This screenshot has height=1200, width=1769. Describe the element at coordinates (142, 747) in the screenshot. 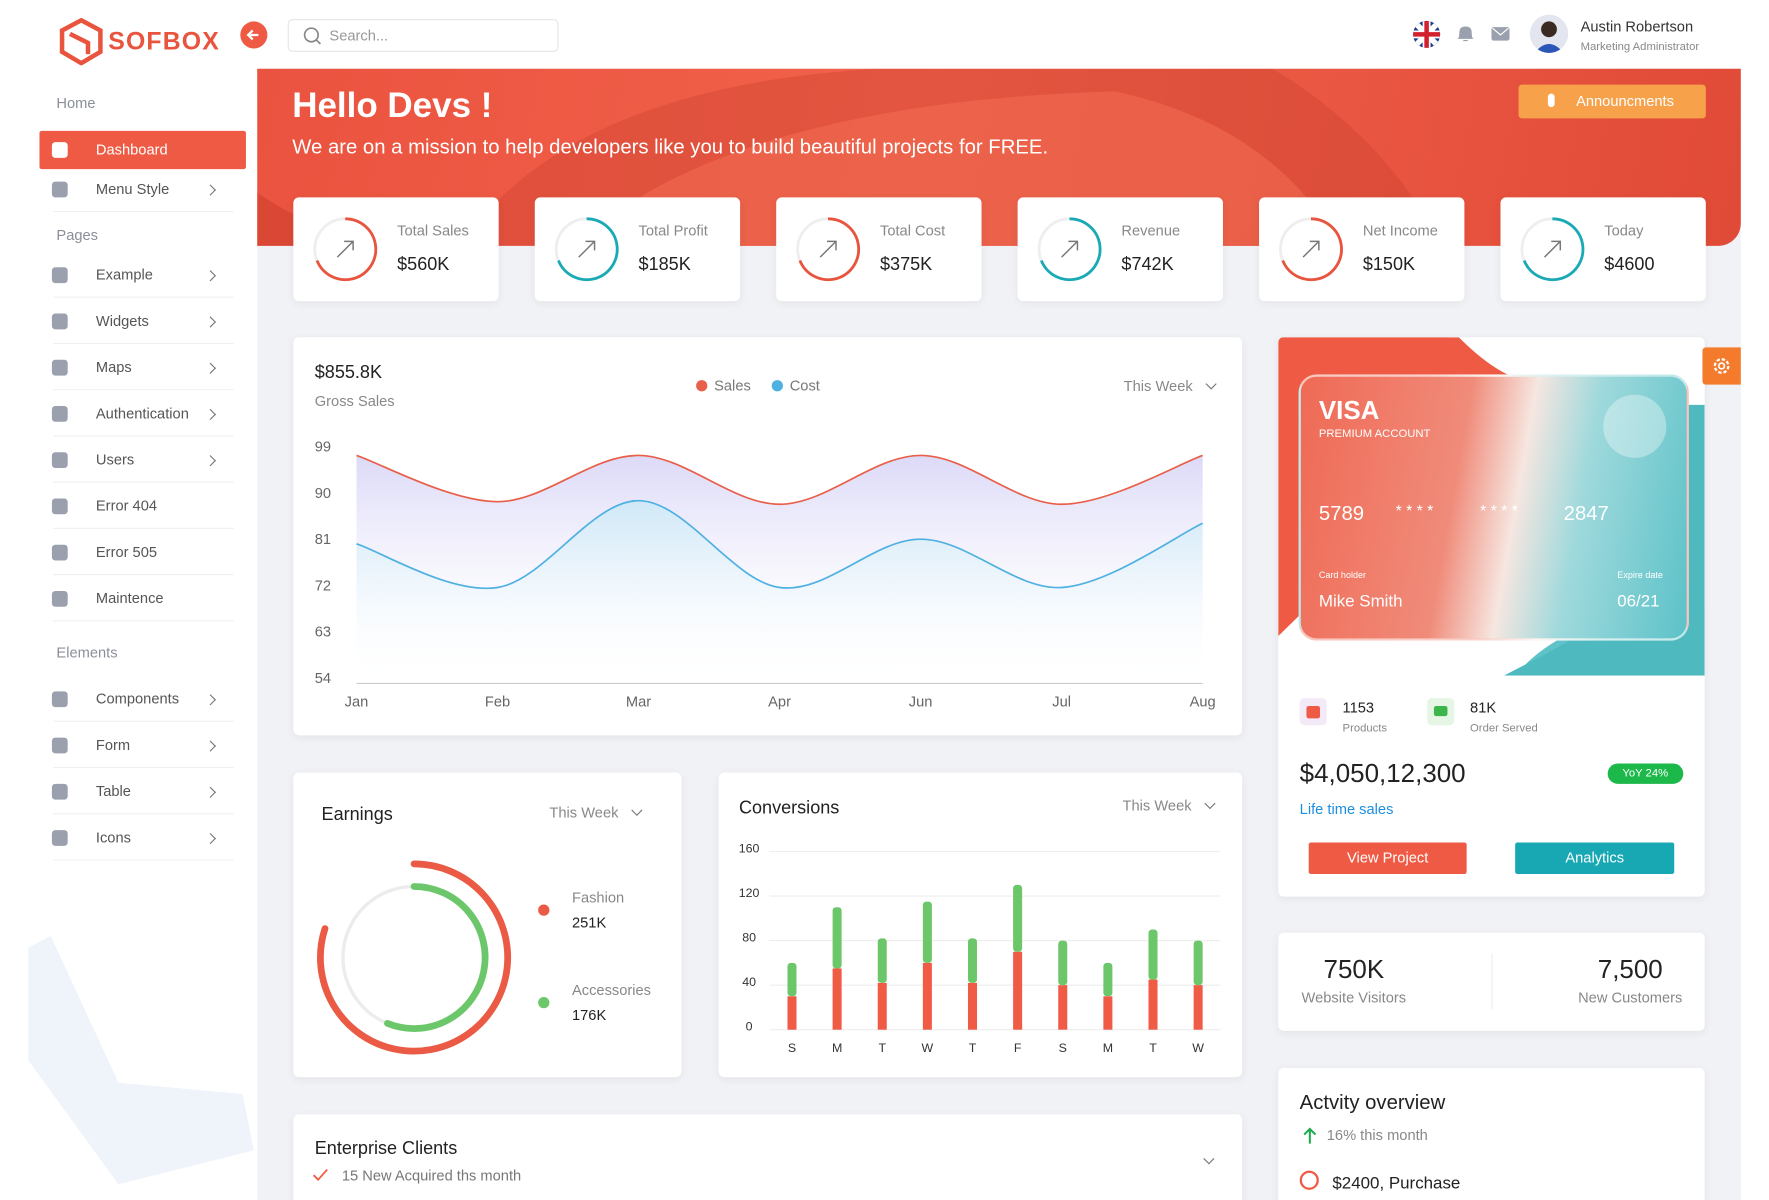

I see `menu-item: Form` at that location.